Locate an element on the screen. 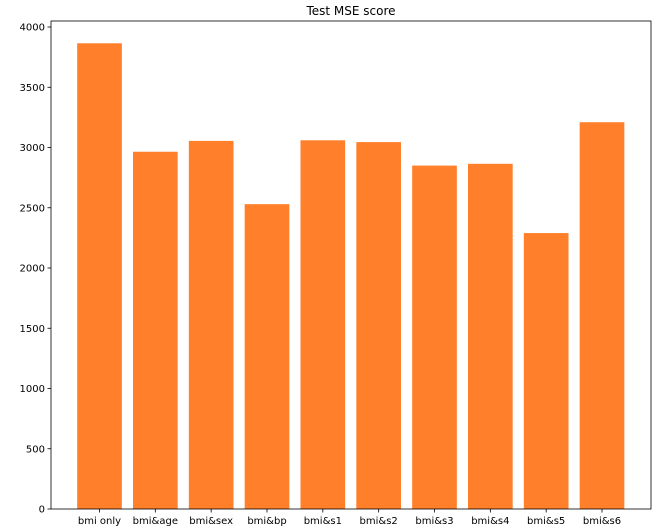  y-tick-label-6: 3000 is located at coordinates (32, 148).